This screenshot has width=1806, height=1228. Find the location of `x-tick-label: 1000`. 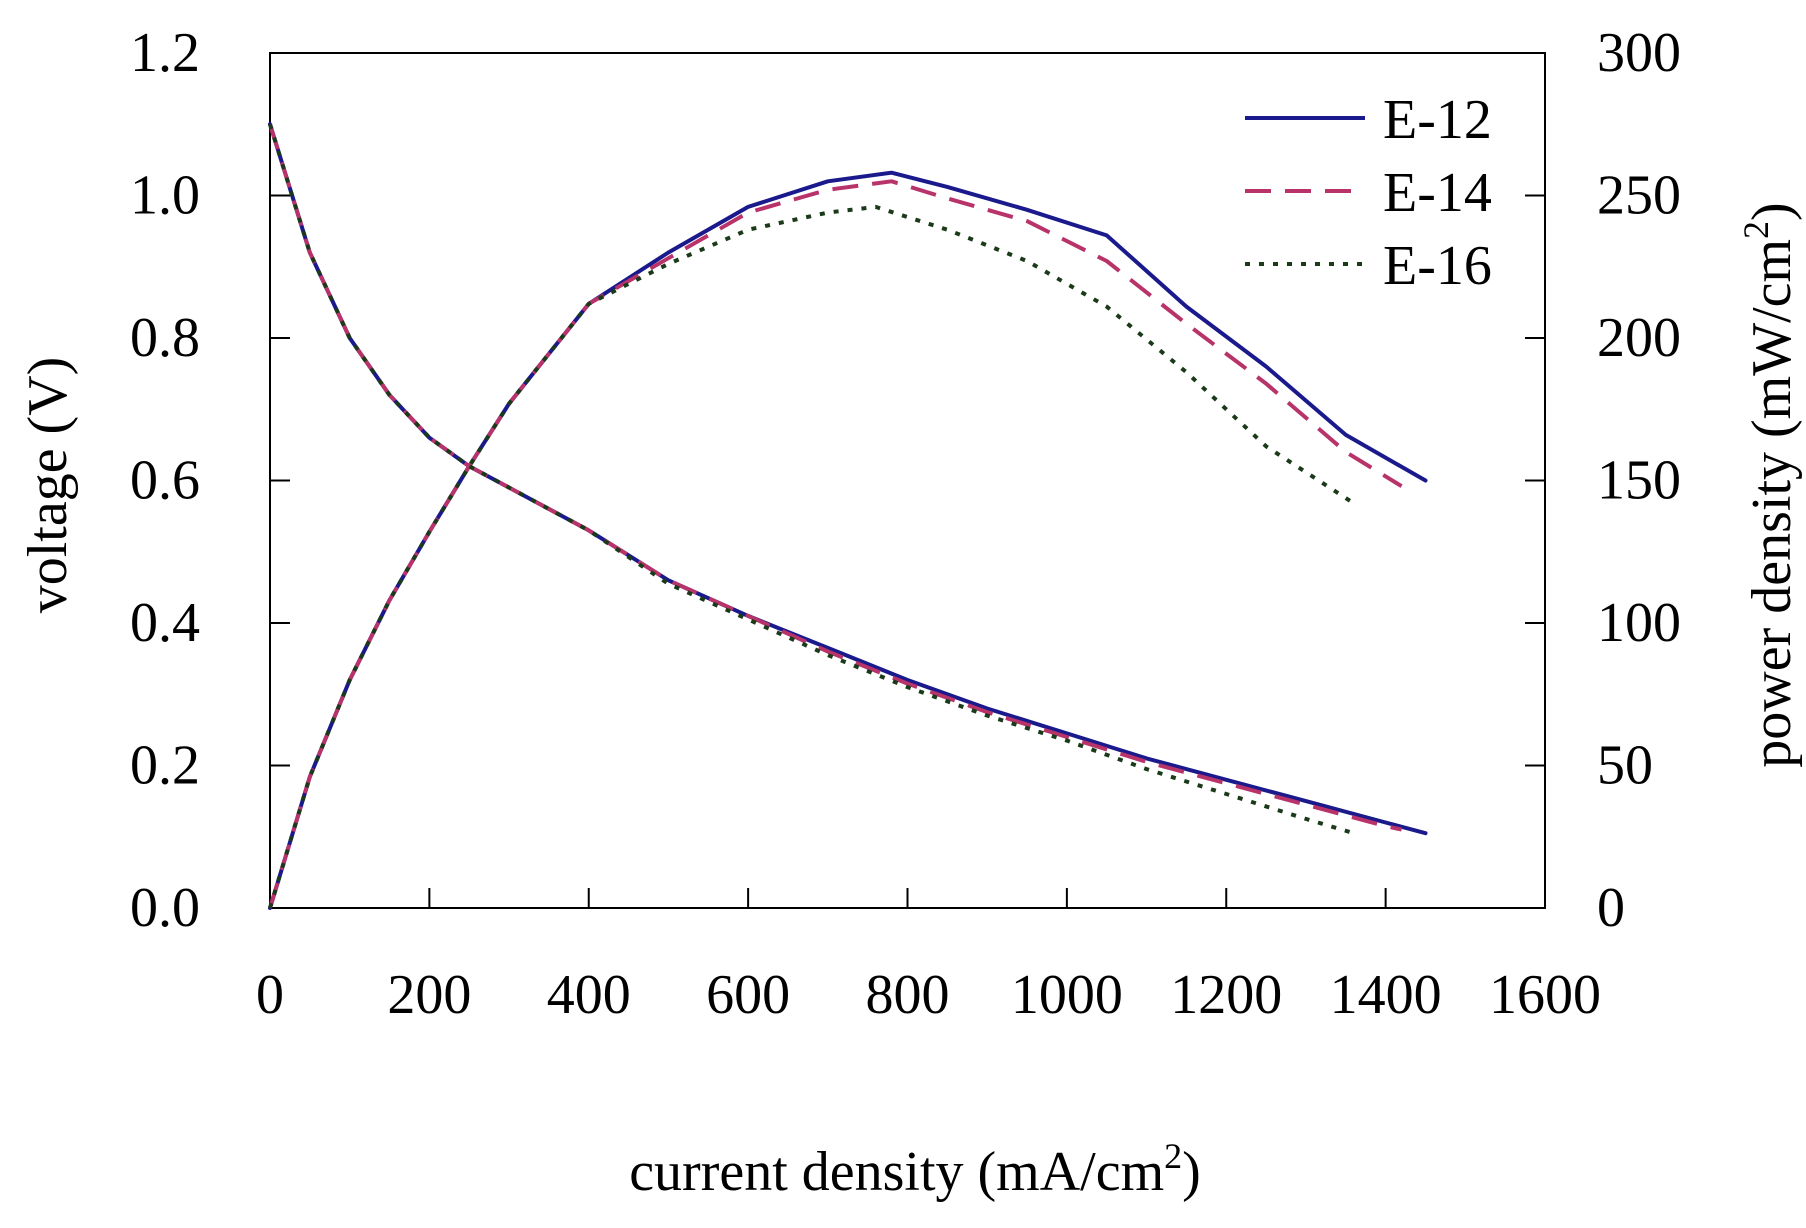

x-tick-label: 1000 is located at coordinates (1067, 995).